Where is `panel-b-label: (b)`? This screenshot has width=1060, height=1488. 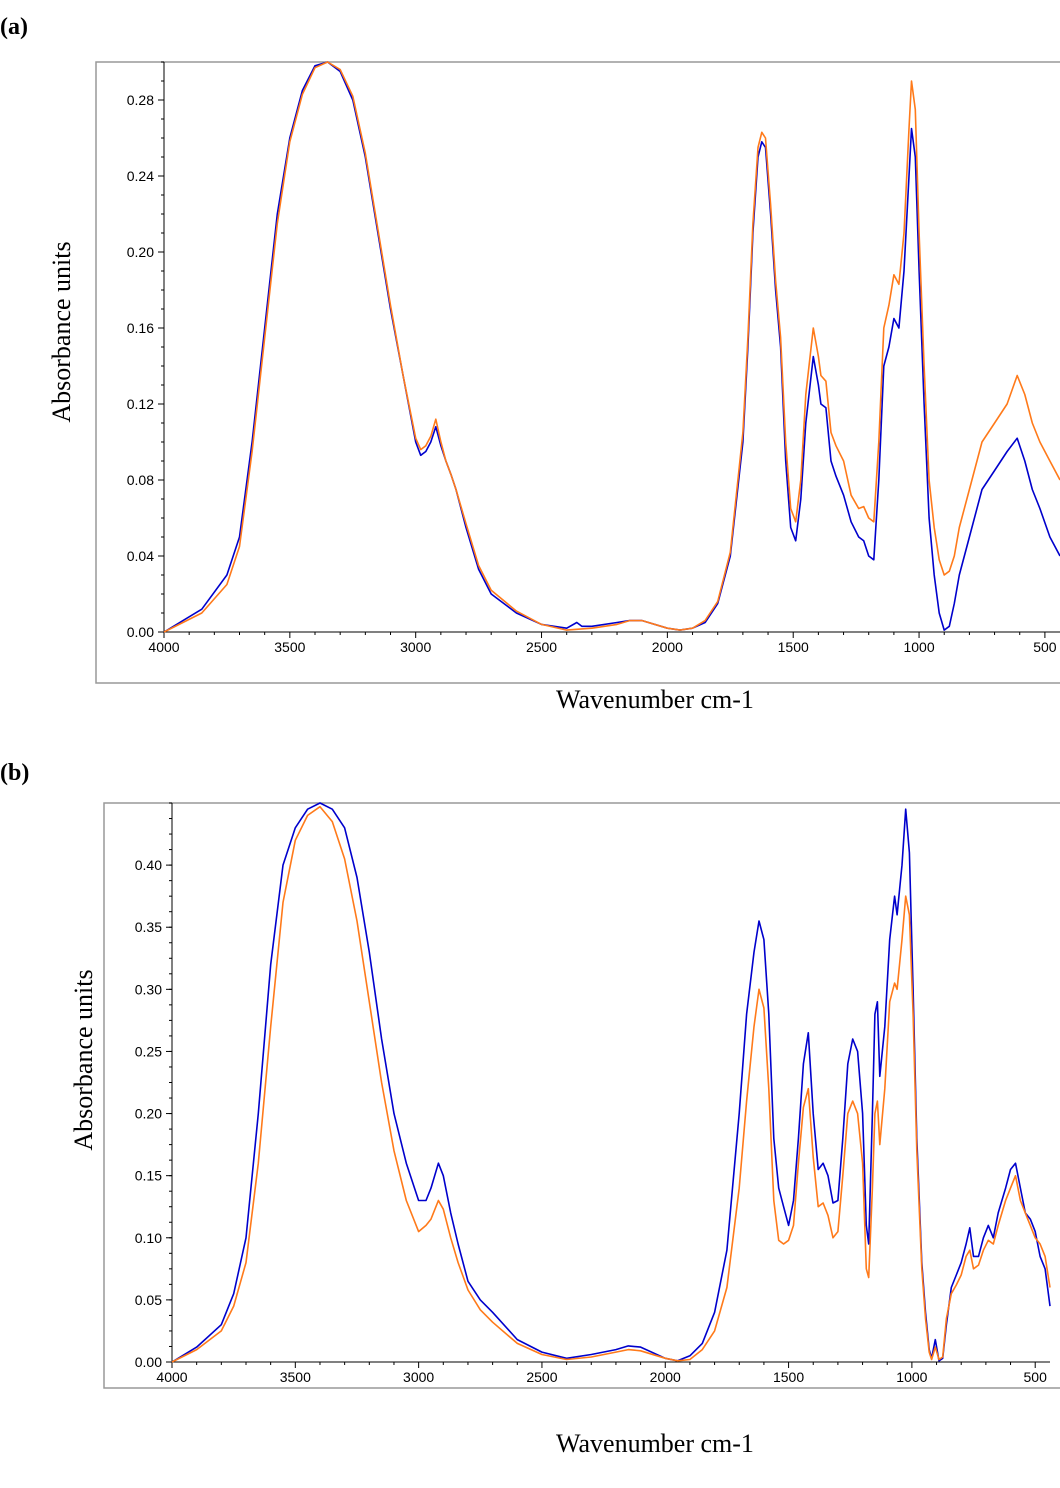 panel-b-label: (b) is located at coordinates (14, 773).